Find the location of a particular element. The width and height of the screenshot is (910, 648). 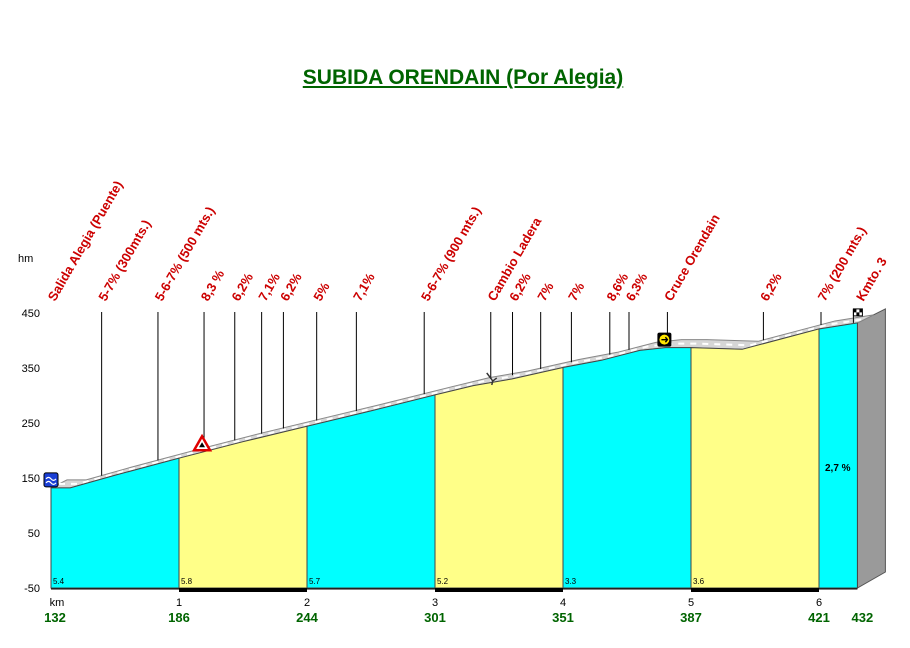

segment-gradient-label: 5.8 is located at coordinates (187, 581).